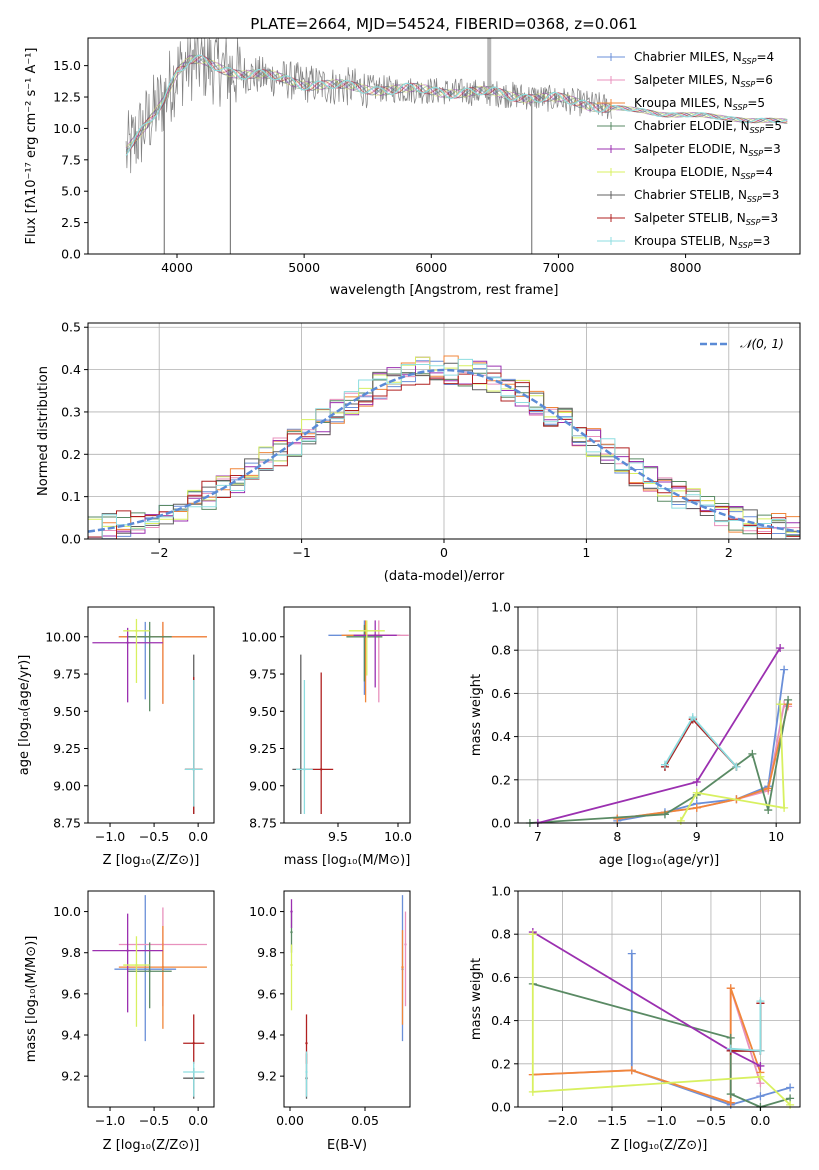 This screenshot has width=819, height=1170. I want to click on x-tick-label: 0.0, so click(760, 1120).